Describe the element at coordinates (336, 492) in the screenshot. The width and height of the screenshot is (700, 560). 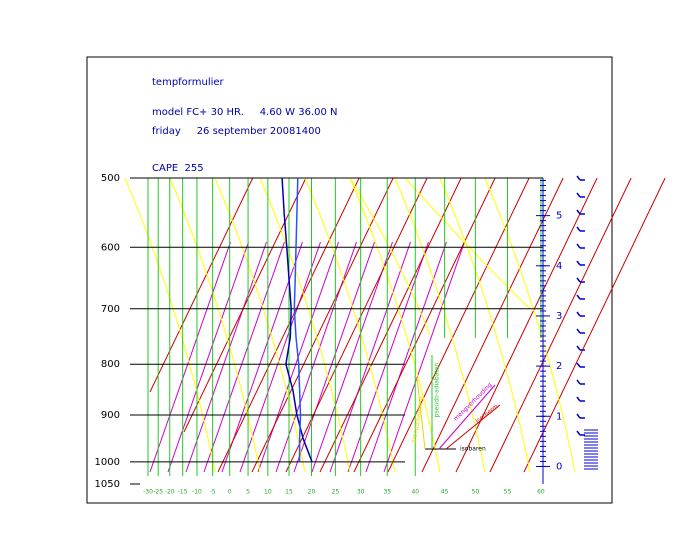
I see `x-tick-label: 25` at that location.